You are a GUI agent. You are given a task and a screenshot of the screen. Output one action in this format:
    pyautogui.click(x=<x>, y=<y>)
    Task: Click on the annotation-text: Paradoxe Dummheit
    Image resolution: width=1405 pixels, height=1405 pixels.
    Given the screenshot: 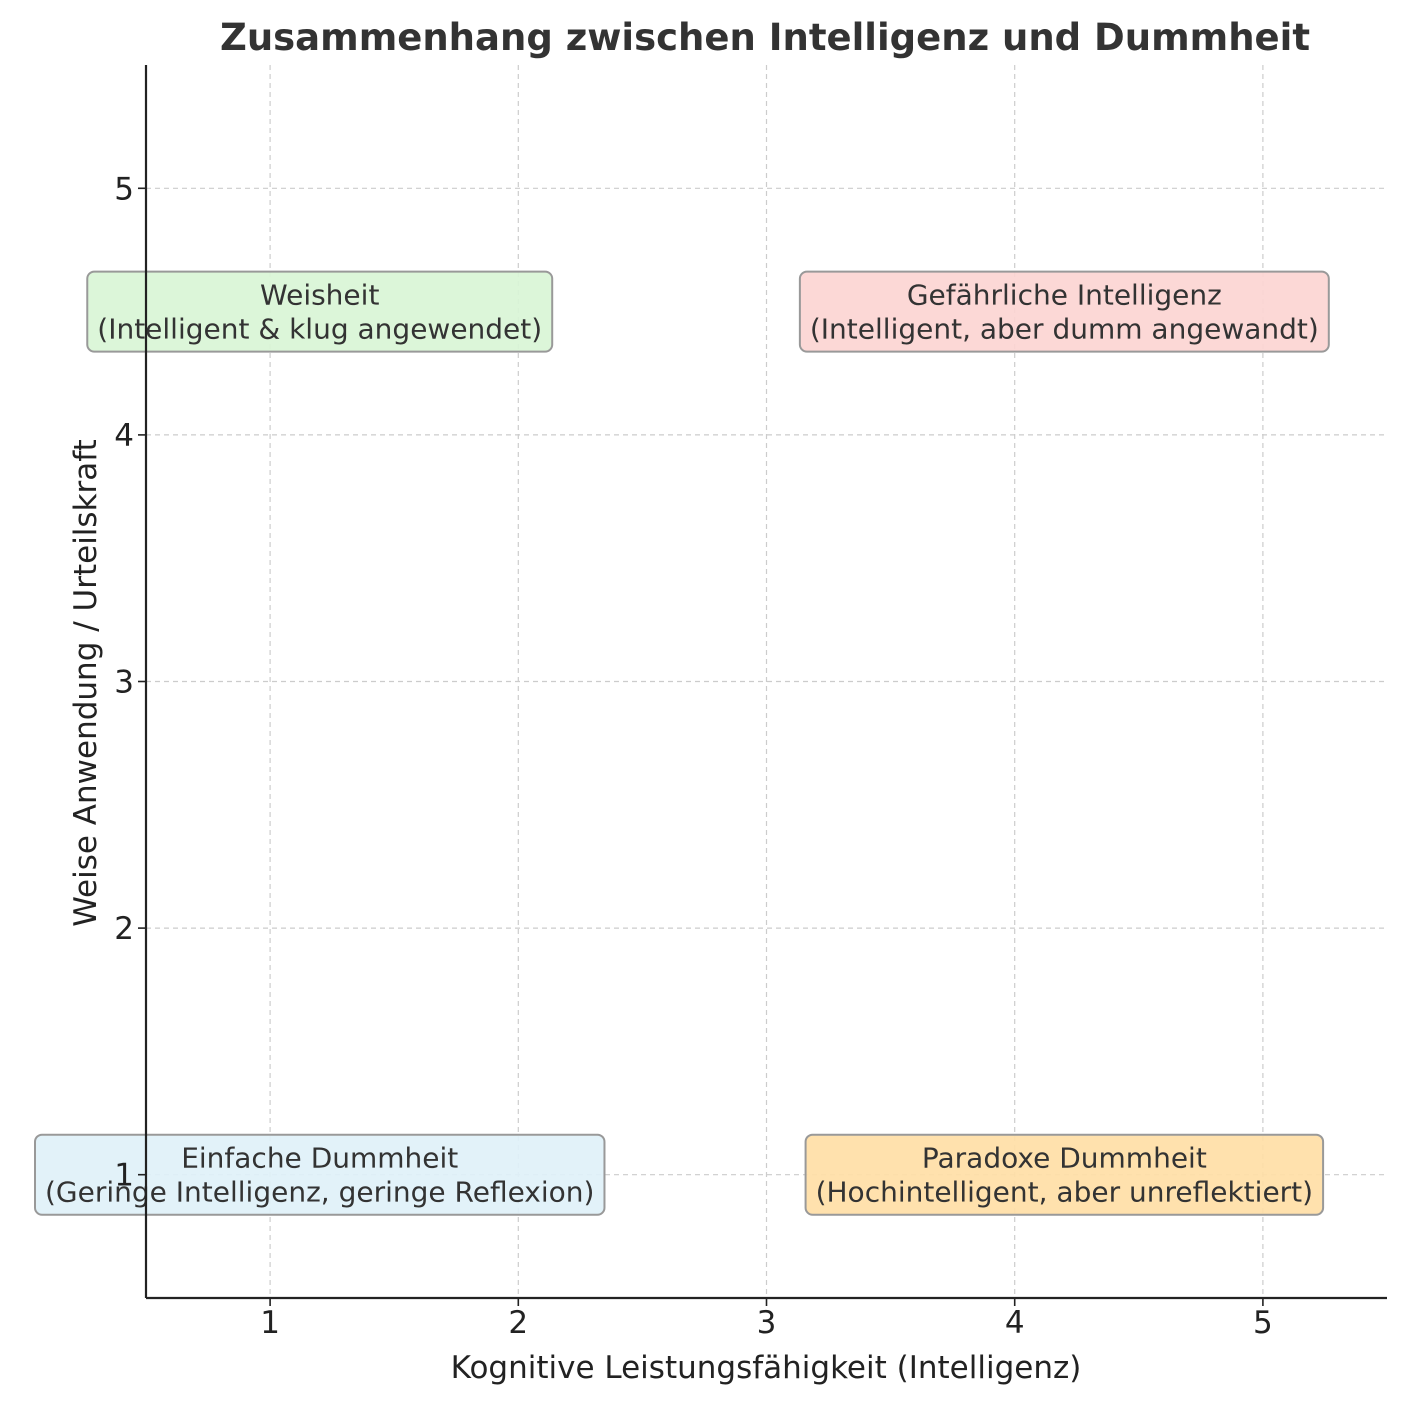 What is the action you would take?
    pyautogui.click(x=1064, y=1158)
    